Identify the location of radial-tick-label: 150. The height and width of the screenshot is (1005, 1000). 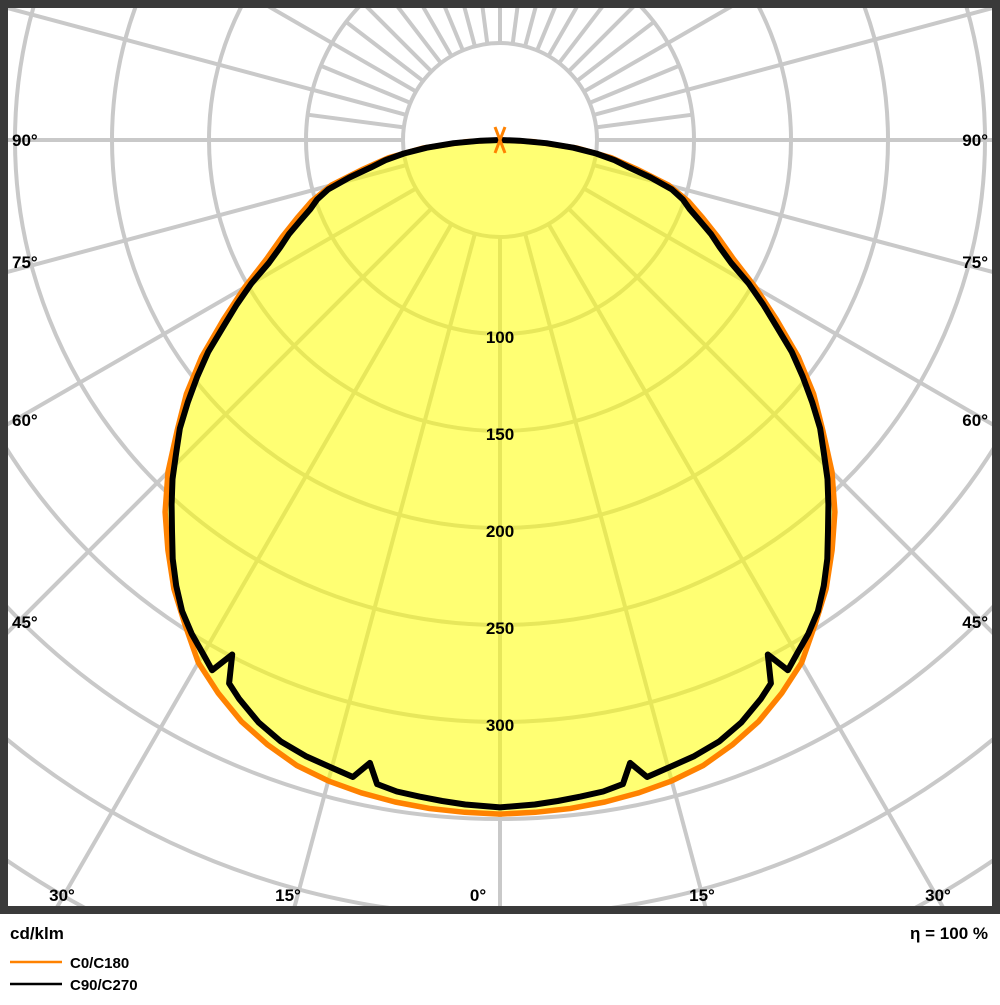
(500, 434).